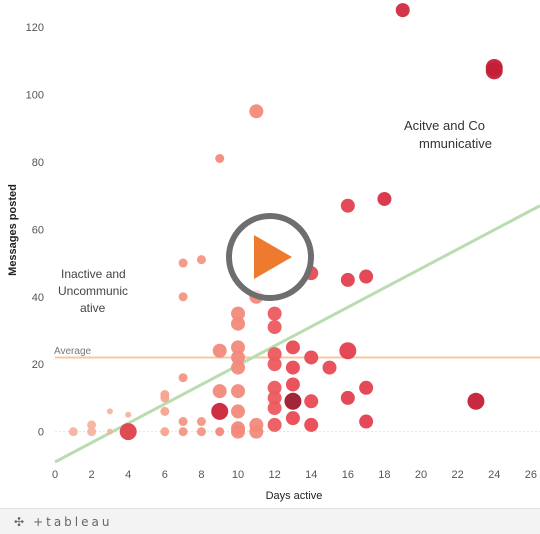  Describe the element at coordinates (93, 308) in the screenshot. I see `annotation-inactive-line-3: ative` at that location.